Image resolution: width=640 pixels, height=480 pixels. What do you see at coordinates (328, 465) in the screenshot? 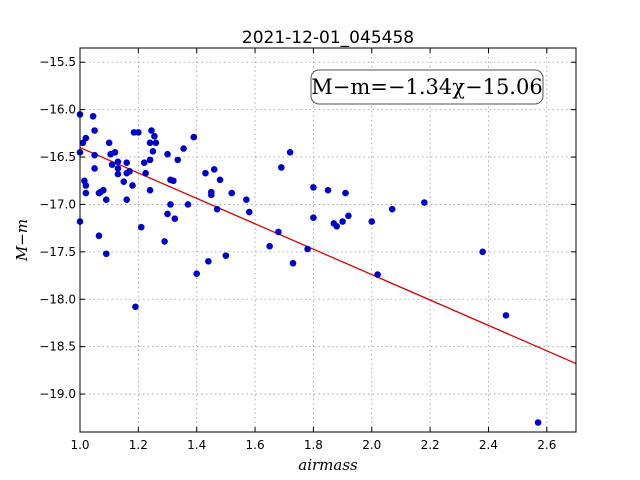
I see `x-axis-label: airmass` at bounding box center [328, 465].